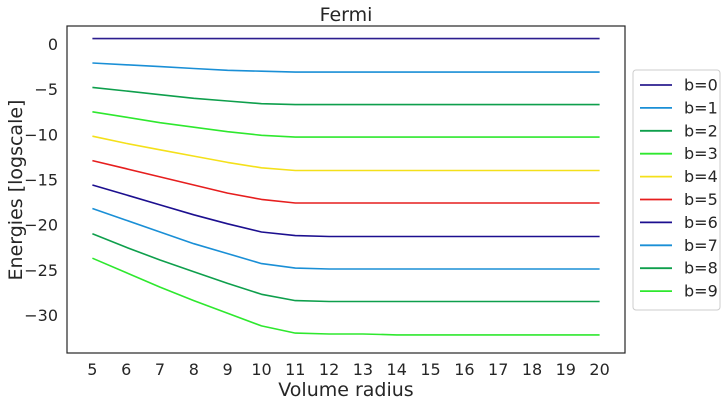 Image resolution: width=727 pixels, height=407 pixels. Describe the element at coordinates (532, 369) in the screenshot. I see `x-tick-label: 18` at that location.